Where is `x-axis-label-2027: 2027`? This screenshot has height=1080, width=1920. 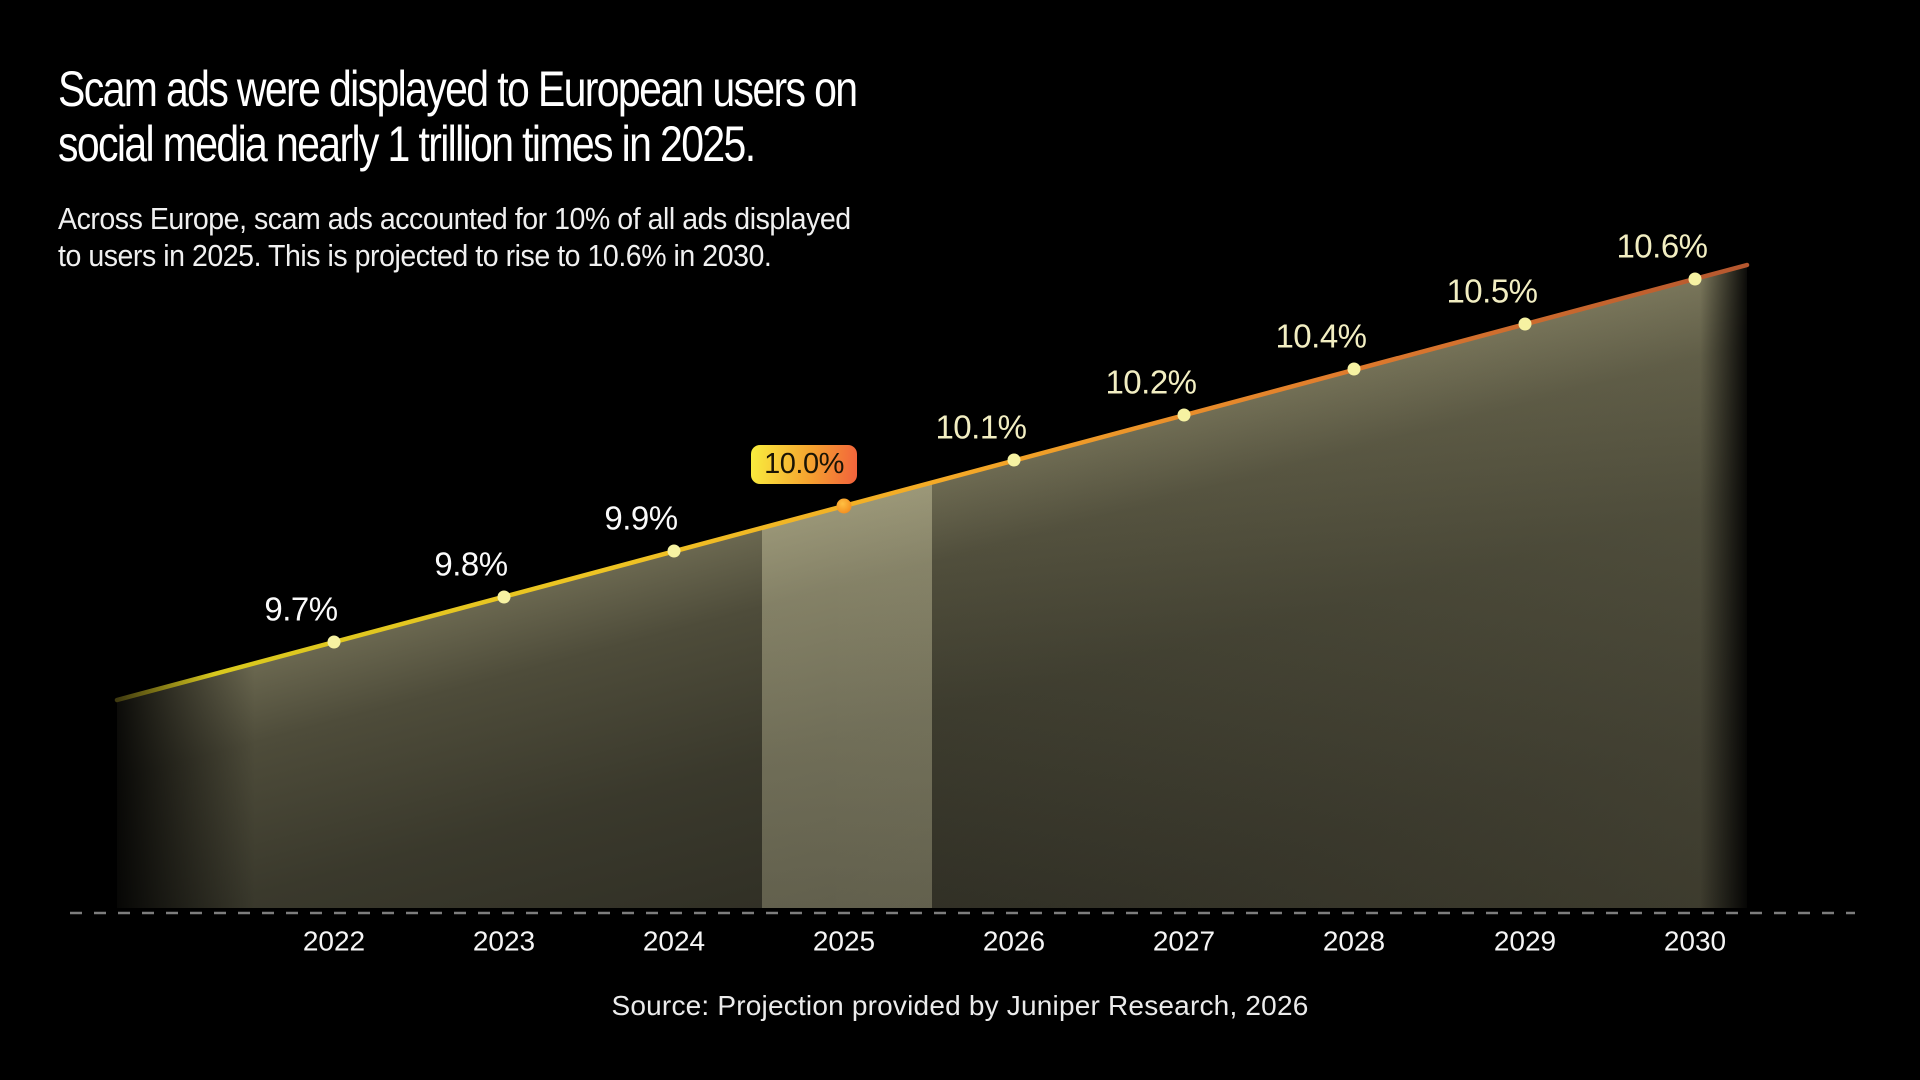 x-axis-label-2027: 2027 is located at coordinates (1184, 941).